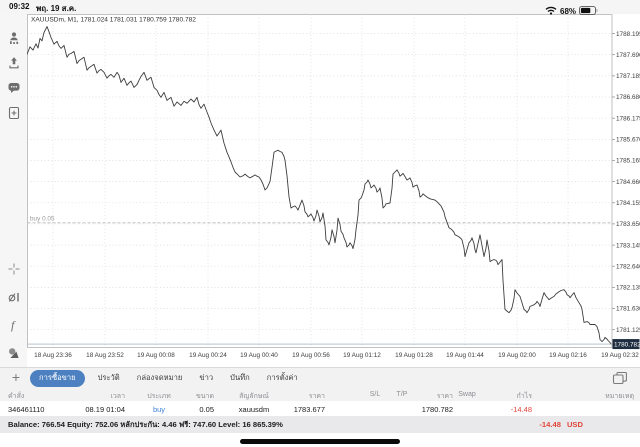 The height and width of the screenshot is (447, 640). Describe the element at coordinates (589, 11) in the screenshot. I see `battery-icon` at that location.